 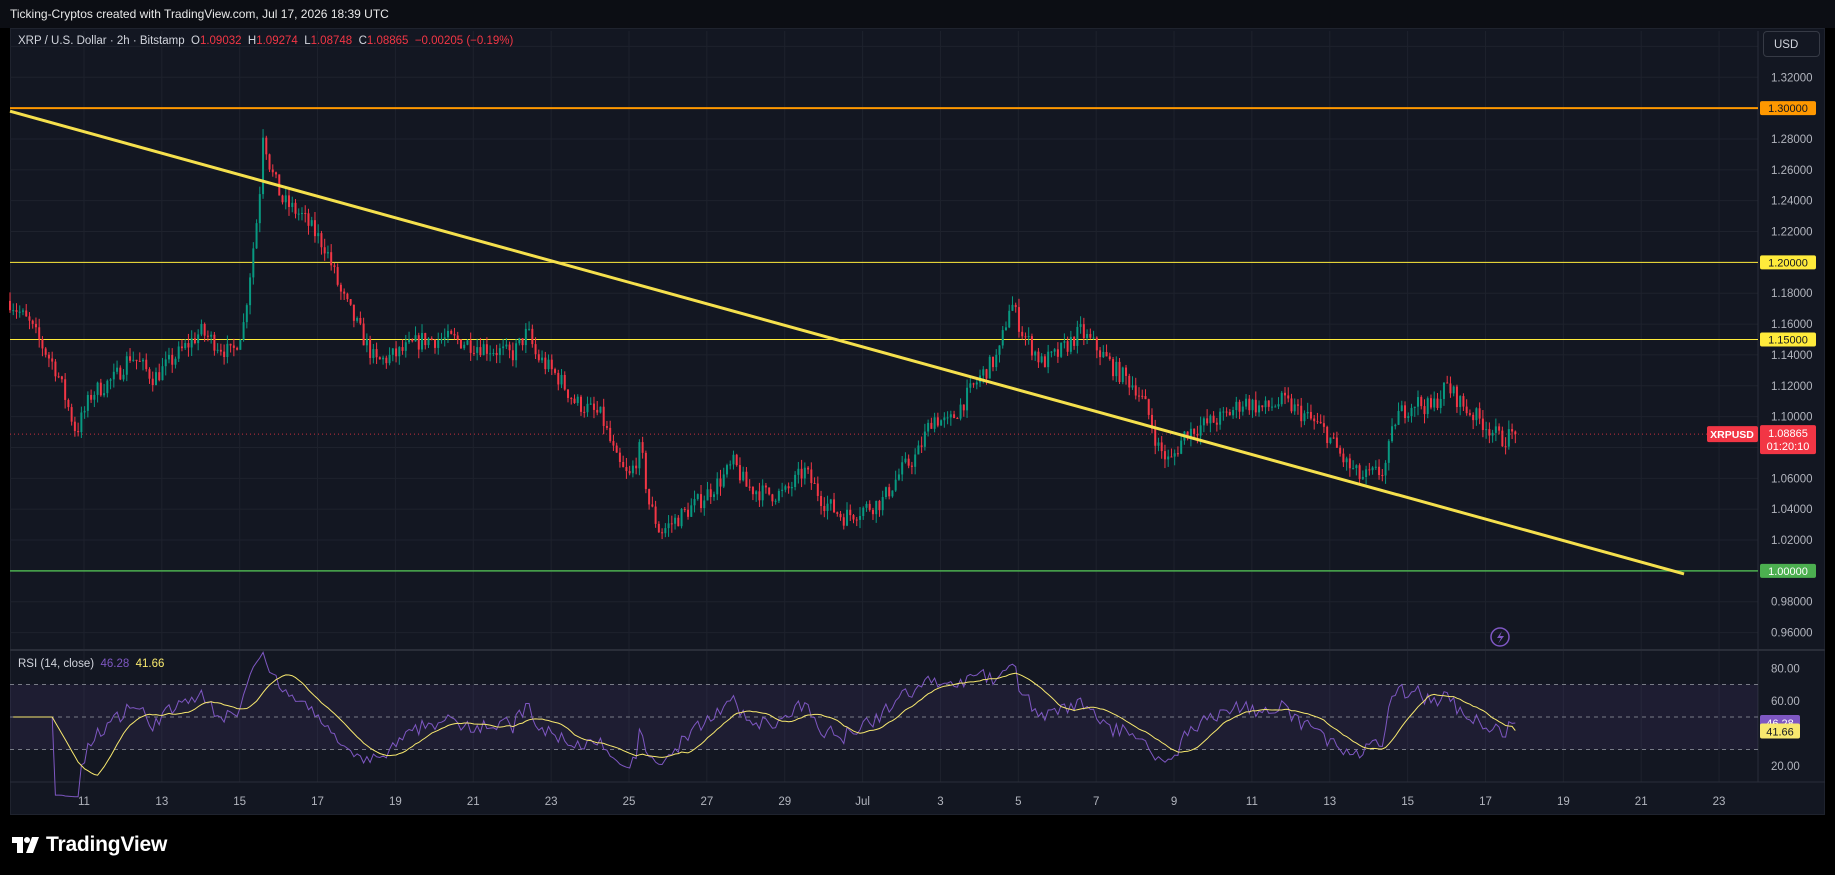 I want to click on last-price-tag, so click(x=1788, y=440).